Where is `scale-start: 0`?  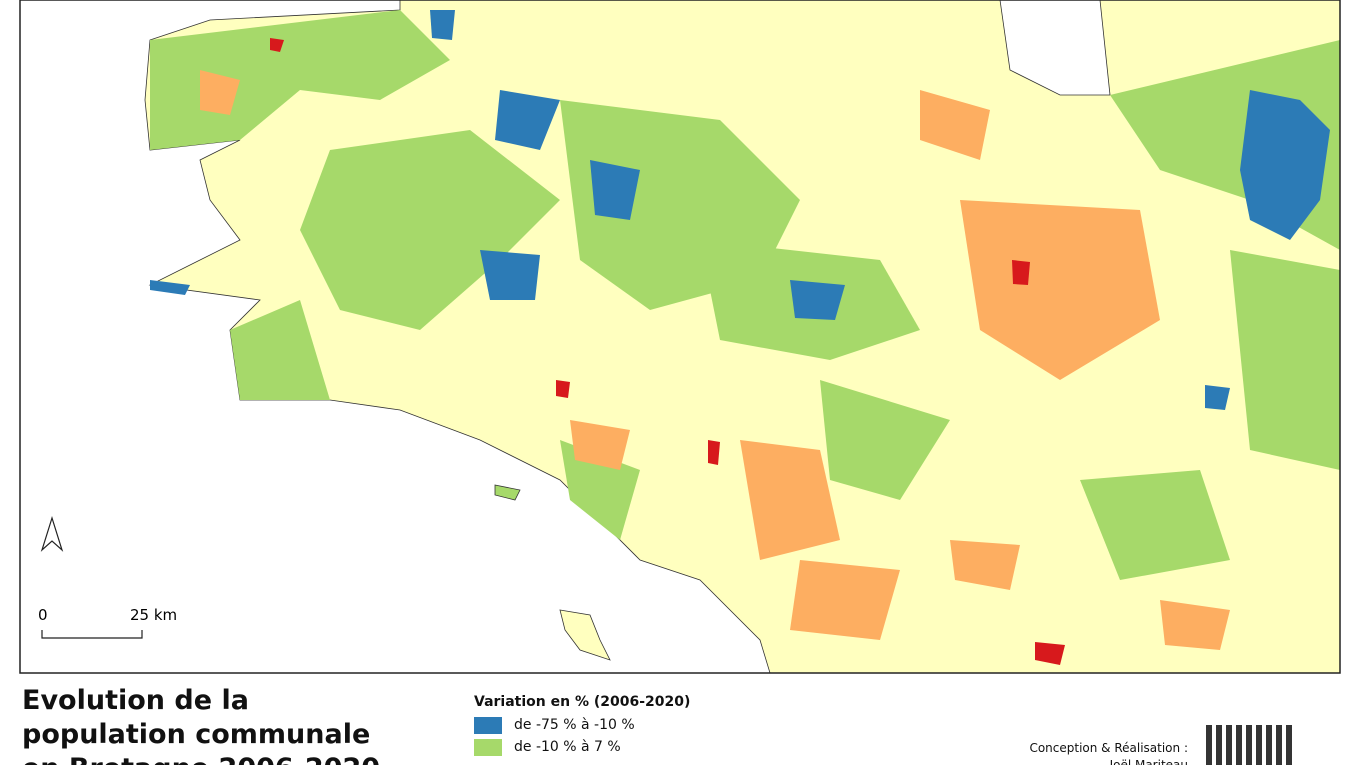
scale-start: 0 is located at coordinates (43, 615).